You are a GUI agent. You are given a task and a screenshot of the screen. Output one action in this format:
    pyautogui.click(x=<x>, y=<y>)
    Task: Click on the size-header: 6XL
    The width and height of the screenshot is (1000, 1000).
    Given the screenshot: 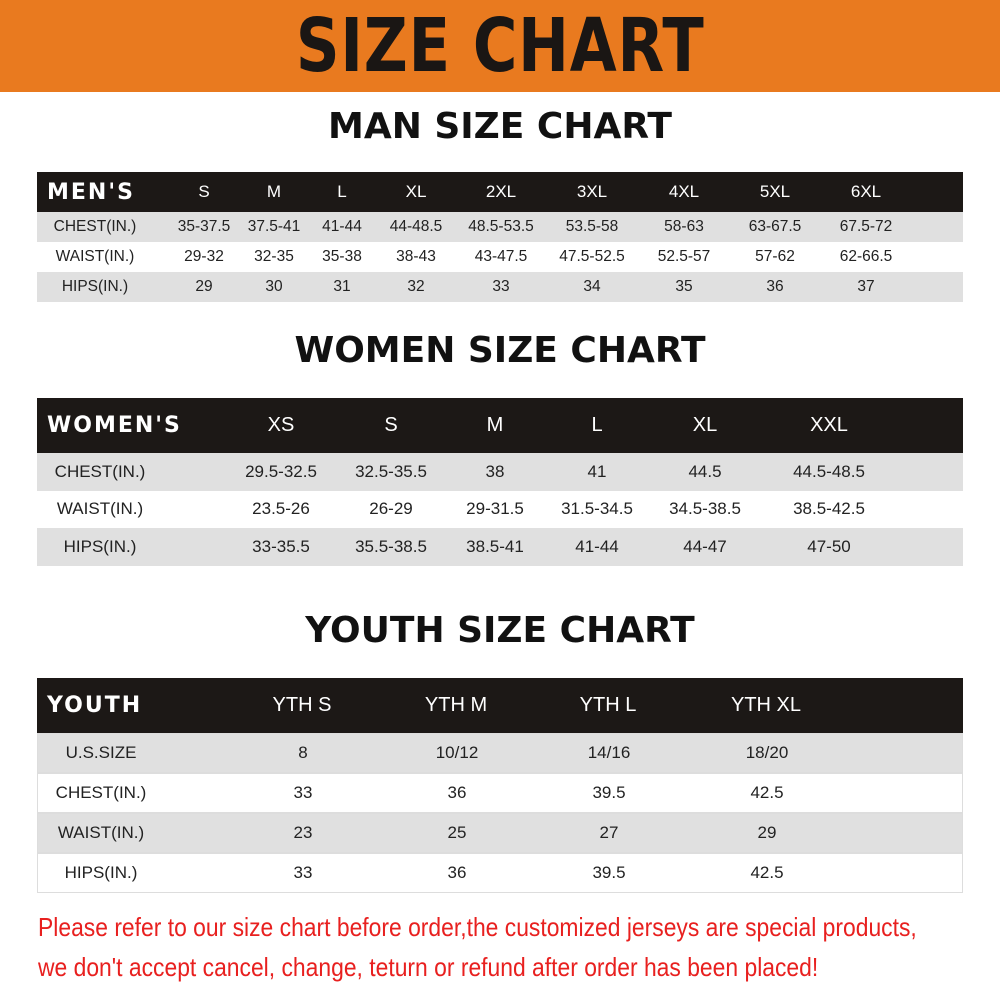 What is the action you would take?
    pyautogui.click(x=866, y=191)
    